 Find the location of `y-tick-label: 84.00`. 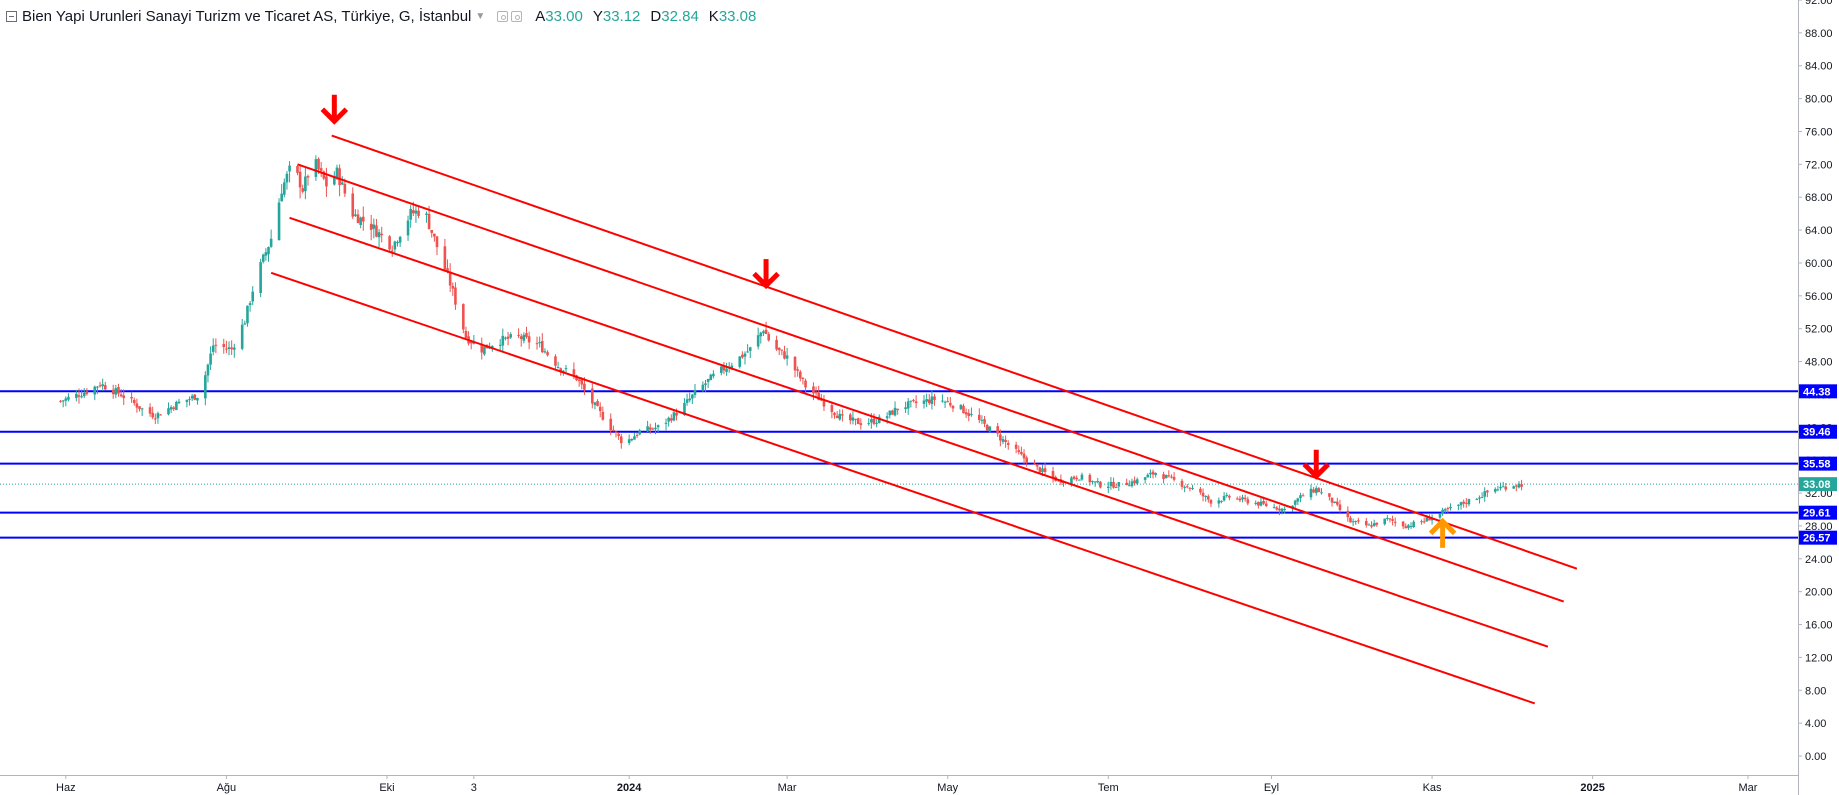

y-tick-label: 84.00 is located at coordinates (1819, 67).